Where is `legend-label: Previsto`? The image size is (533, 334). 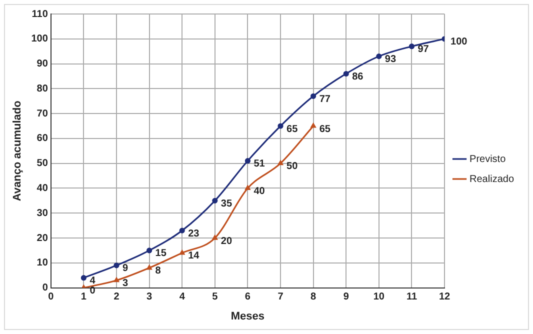 legend-label: Previsto is located at coordinates (488, 159).